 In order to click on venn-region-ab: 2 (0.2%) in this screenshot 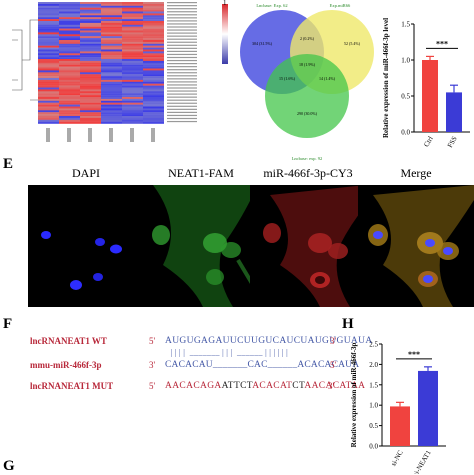, I will do `click(307, 38)`.